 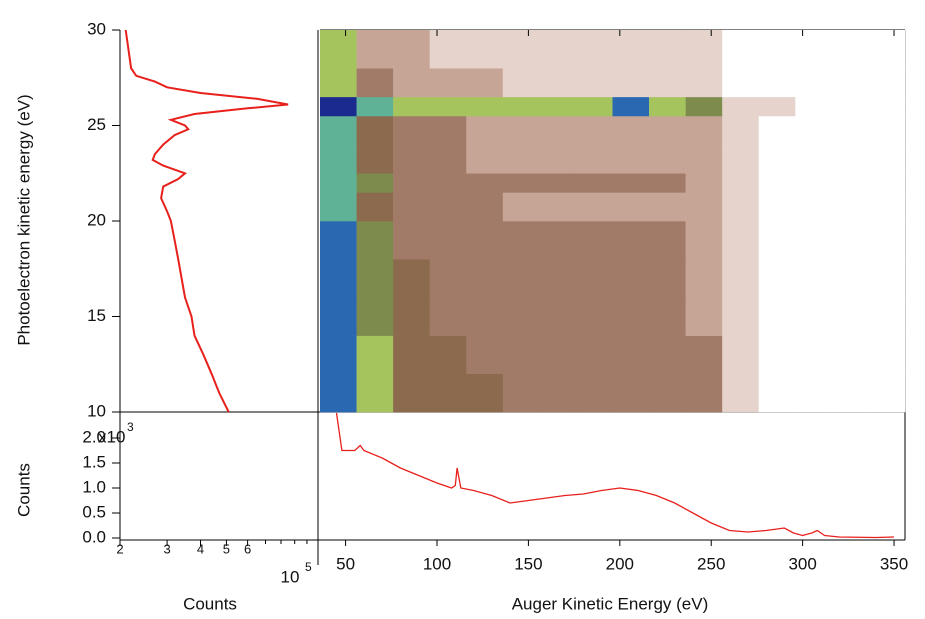 What do you see at coordinates (308, 567) in the screenshot?
I see `x-multiplier-exp: 5` at bounding box center [308, 567].